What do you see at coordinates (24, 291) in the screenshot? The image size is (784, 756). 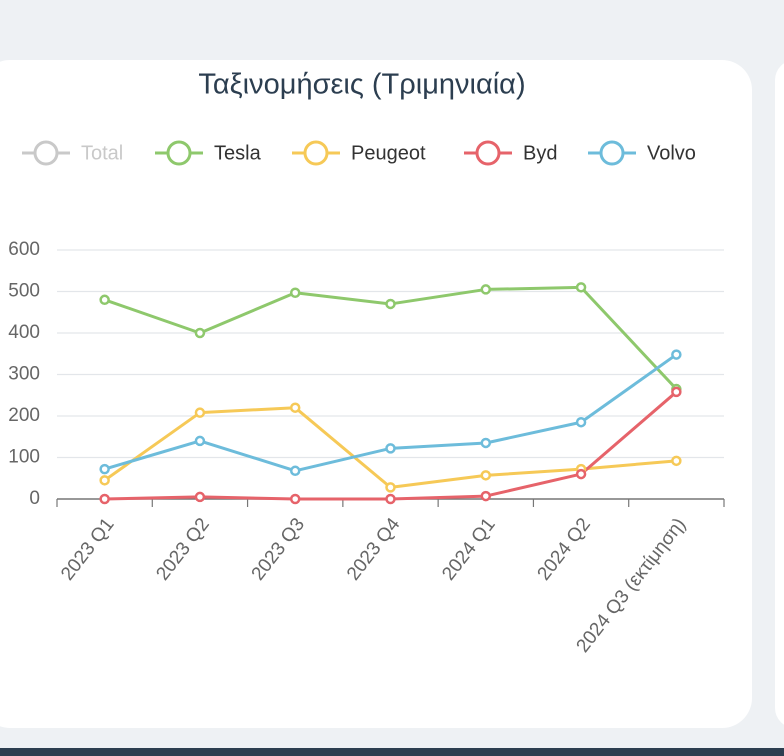 I see `y-tick-label: 500` at bounding box center [24, 291].